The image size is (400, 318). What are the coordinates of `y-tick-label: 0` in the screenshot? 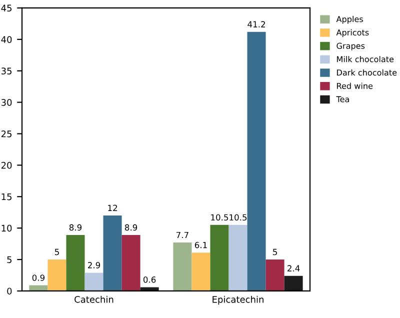 It's located at (9, 291).